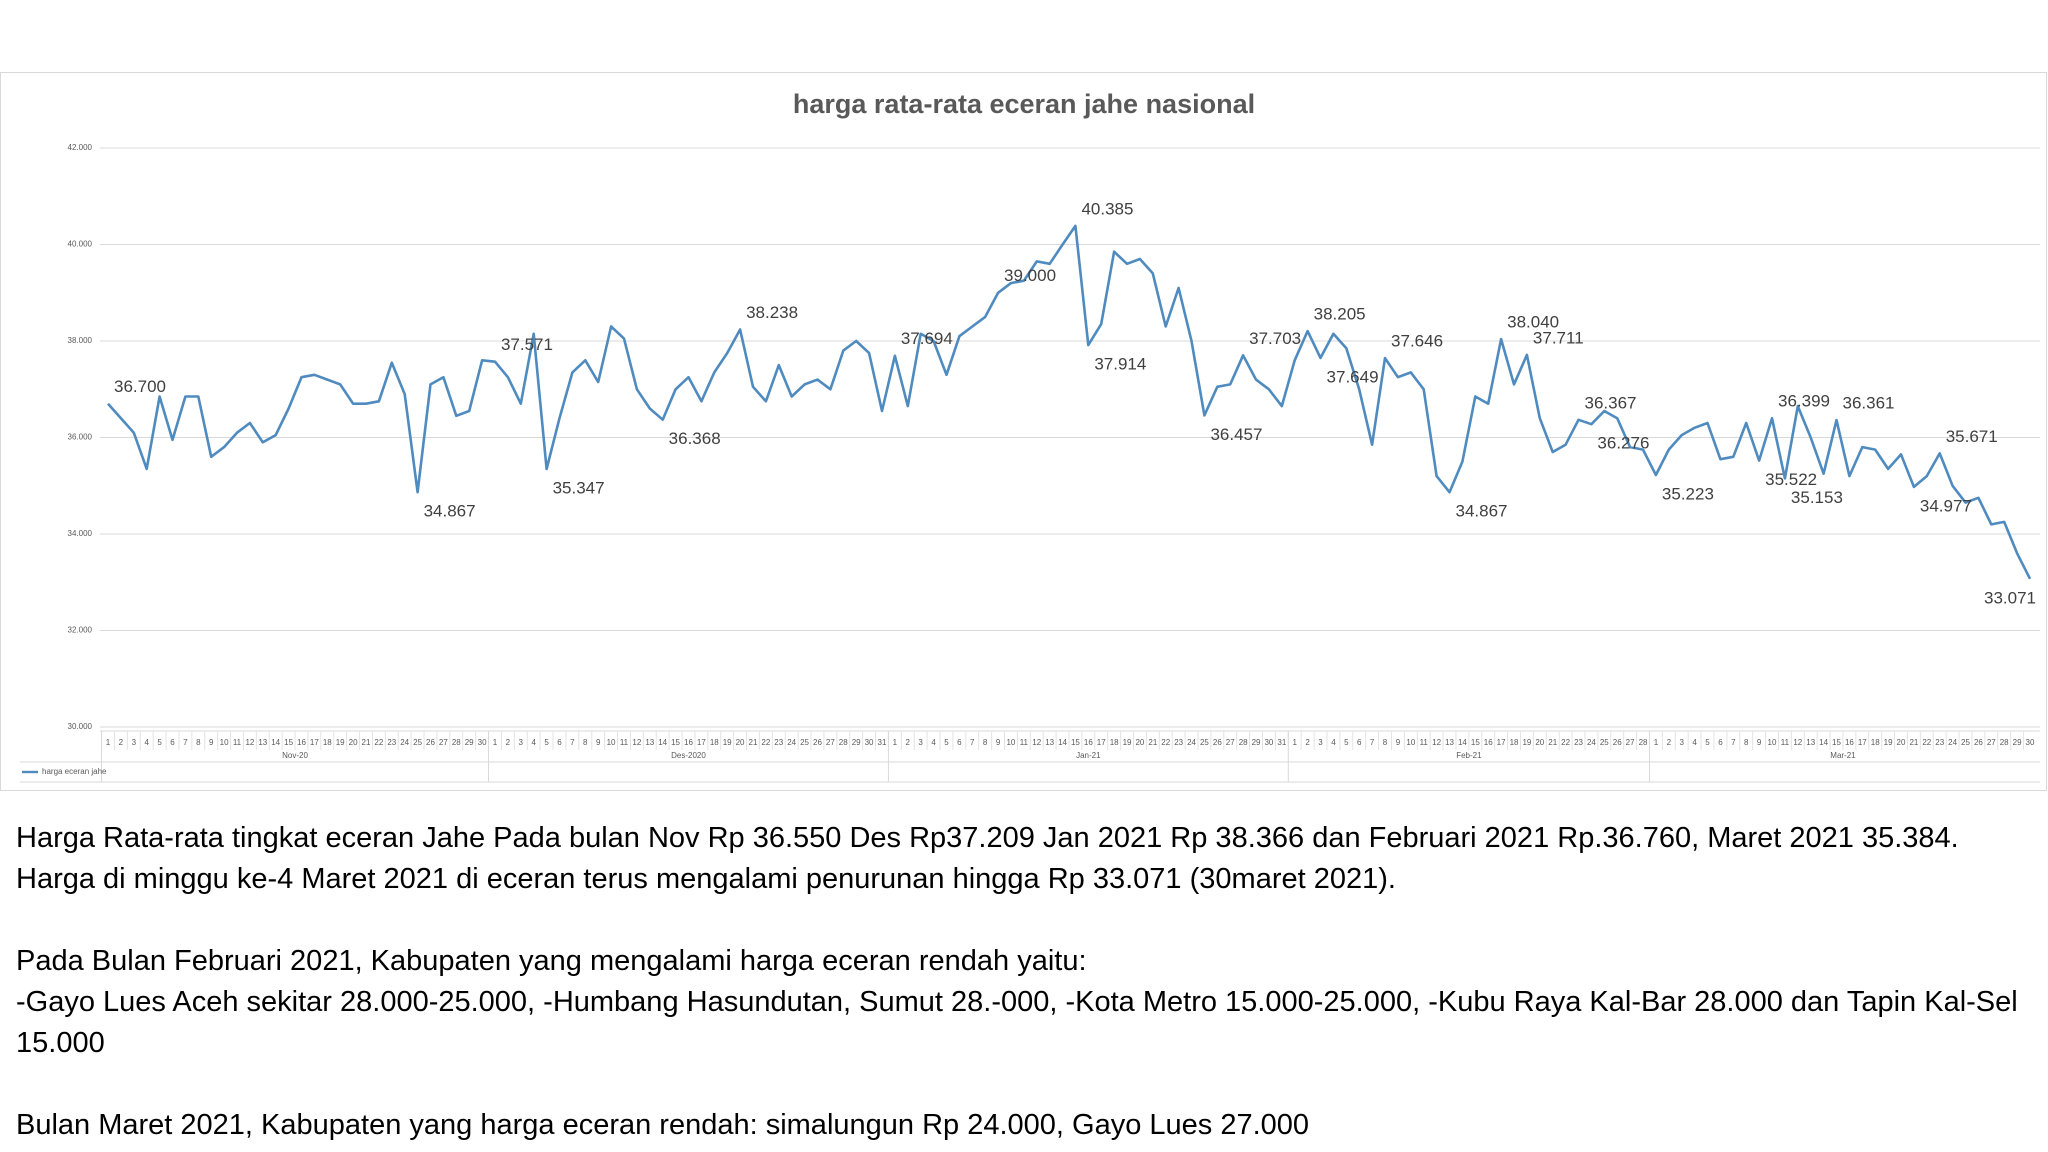 The height and width of the screenshot is (1152, 2048). What do you see at coordinates (579, 487) in the screenshot?
I see `data-label: 35.347` at bounding box center [579, 487].